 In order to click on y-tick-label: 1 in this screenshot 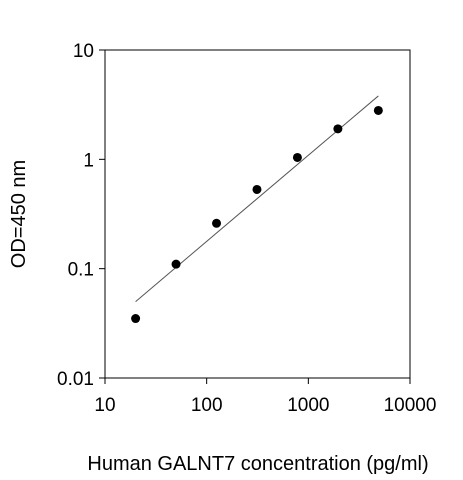, I will do `click(88, 160)`.